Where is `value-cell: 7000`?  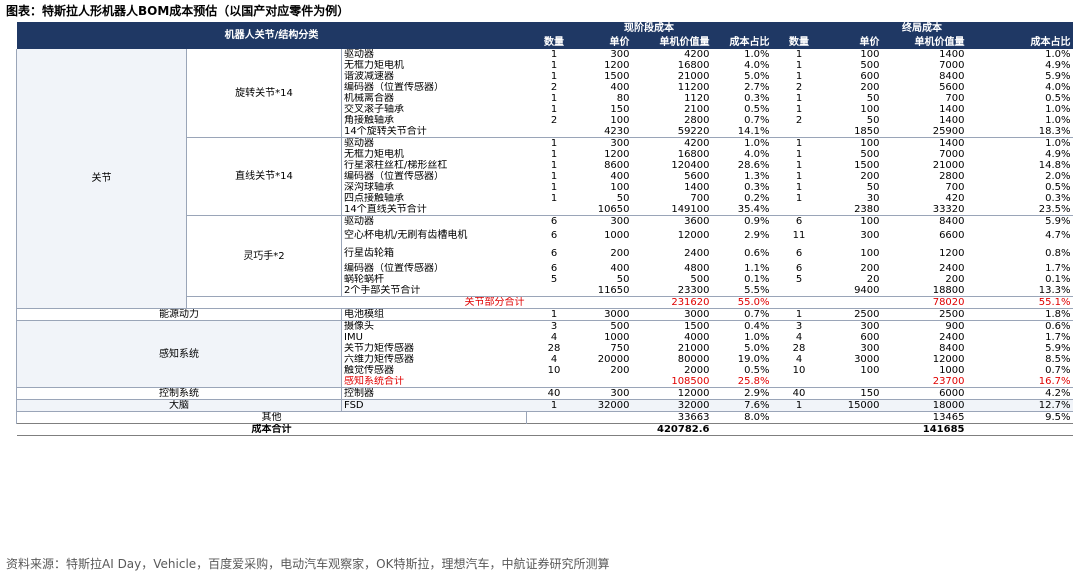
value-cell: 7000 is located at coordinates (952, 65).